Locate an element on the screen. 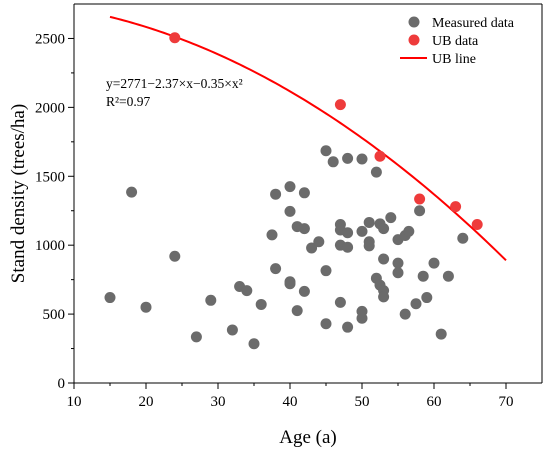 The image size is (550, 449). y-tick-label: 2500 is located at coordinates (50, 39).